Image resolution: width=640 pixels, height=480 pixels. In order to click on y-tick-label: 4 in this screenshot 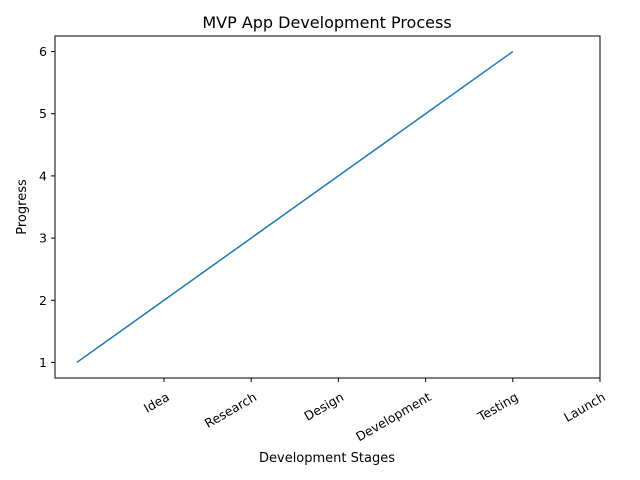, I will do `click(43, 175)`.